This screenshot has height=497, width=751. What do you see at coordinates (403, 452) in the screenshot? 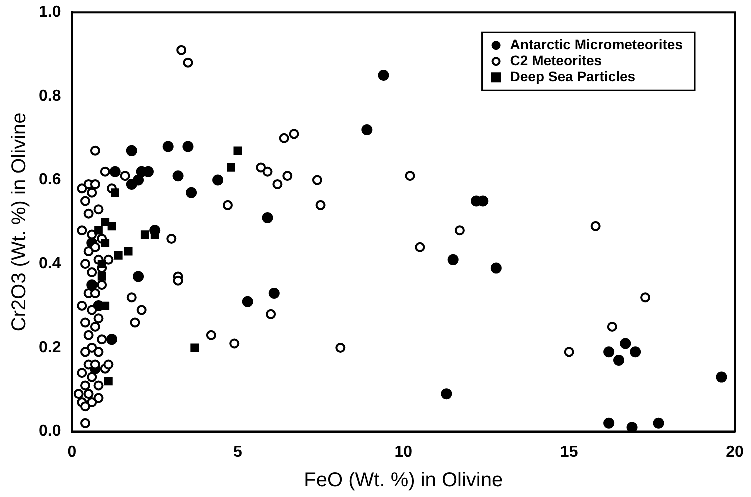
I see `x-tick-label: 10` at bounding box center [403, 452].